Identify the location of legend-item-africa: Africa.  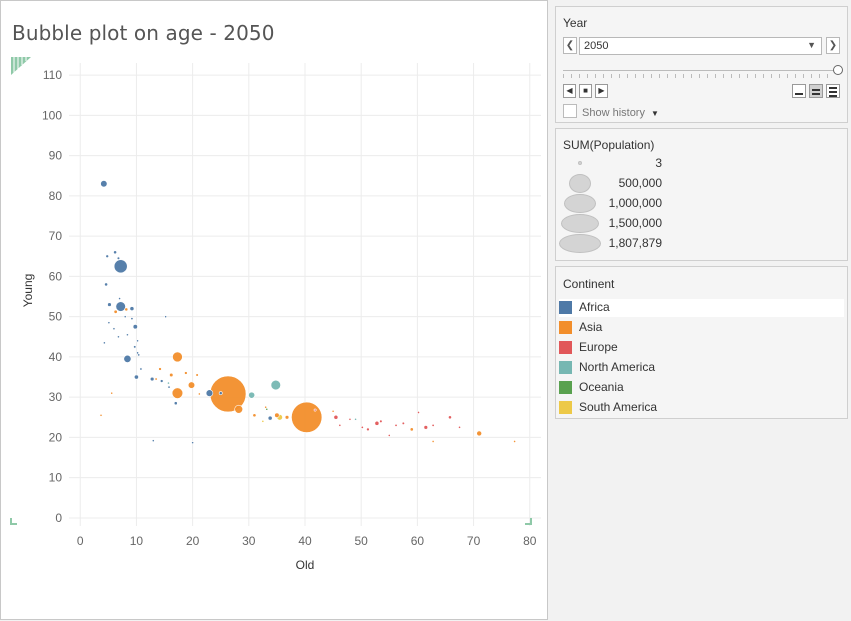
(701, 308).